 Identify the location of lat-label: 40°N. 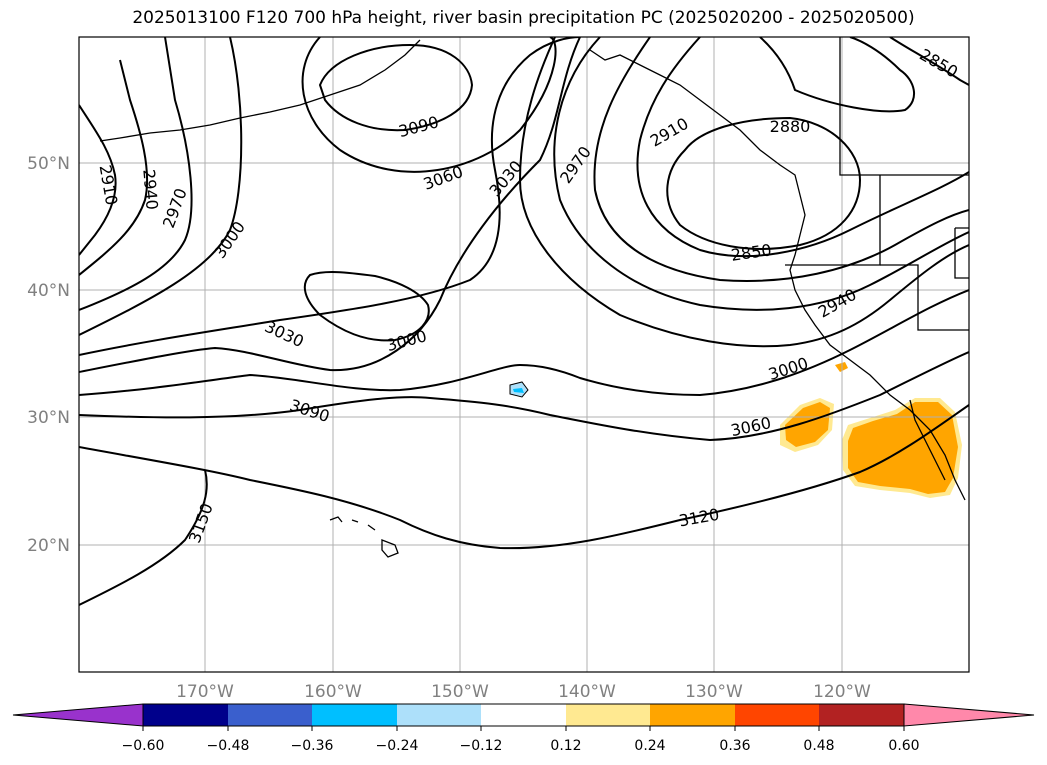
(48, 291).